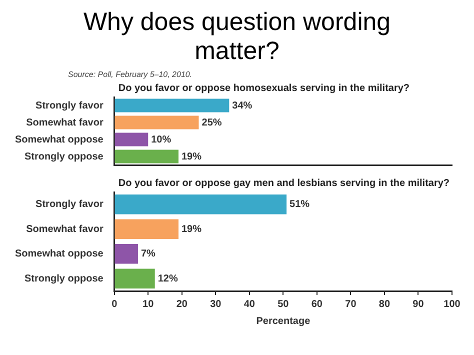 Image resolution: width=474 pixels, height=355 pixels. I want to click on x-tick-label: 30, so click(216, 304).